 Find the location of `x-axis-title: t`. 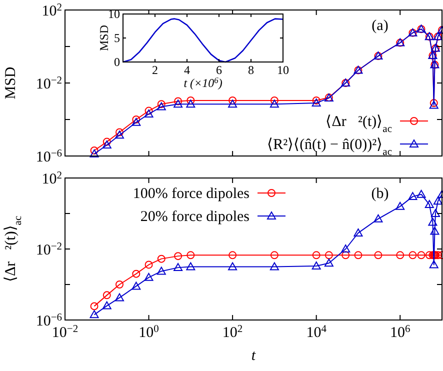

x-axis-title: t is located at coordinates (253, 356).